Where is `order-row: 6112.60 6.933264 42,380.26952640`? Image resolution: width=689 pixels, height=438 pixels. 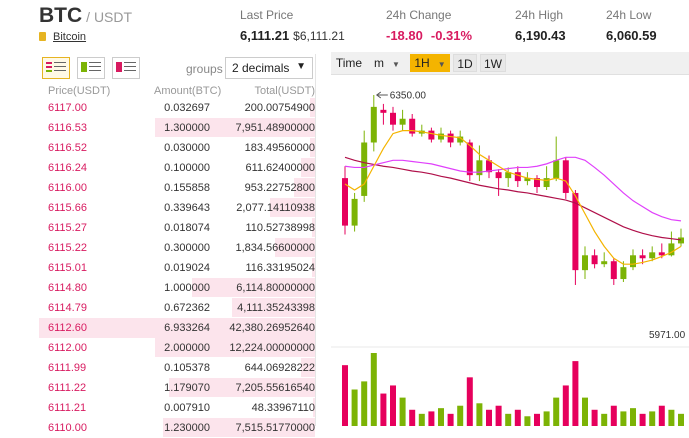
order-row: 6112.60 6.933264 42,380.26952640 is located at coordinates (177, 328).